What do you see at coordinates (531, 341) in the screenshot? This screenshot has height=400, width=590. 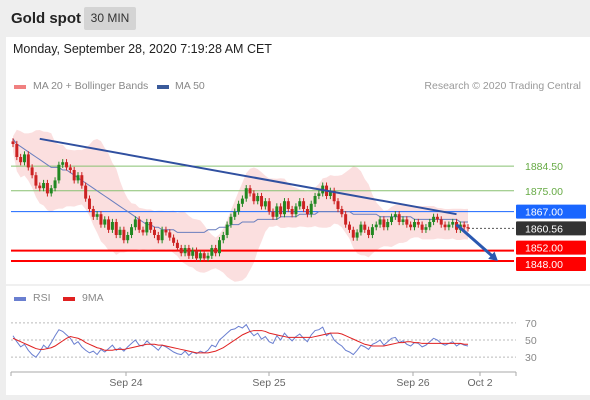 I see `rsi-tick-label: 50` at bounding box center [531, 341].